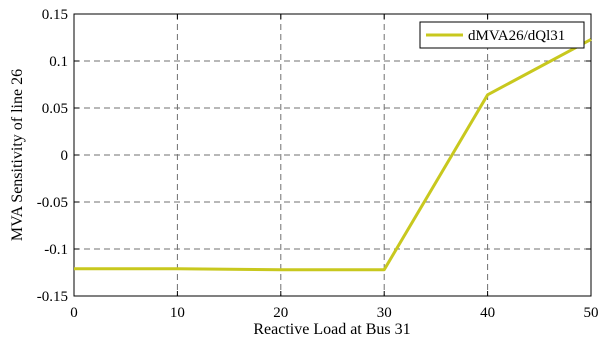 The height and width of the screenshot is (345, 601). I want to click on legend: dMVA26/dQl31, so click(502, 35).